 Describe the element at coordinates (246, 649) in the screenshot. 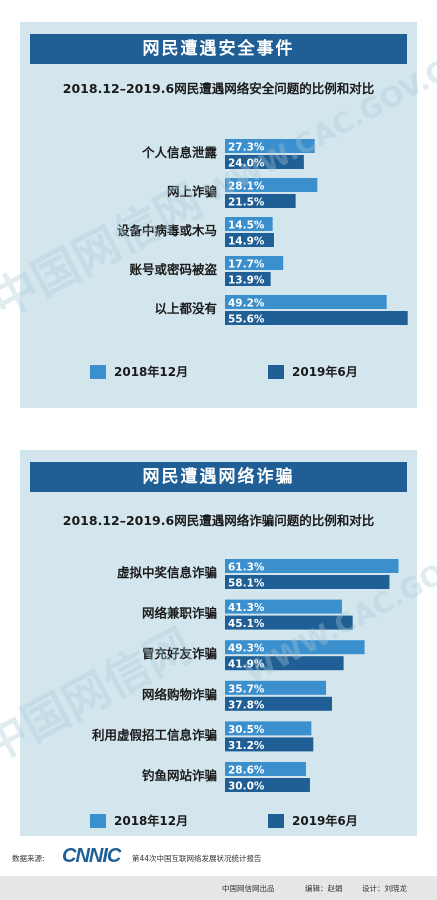

I see `value-label: 49.3%` at that location.